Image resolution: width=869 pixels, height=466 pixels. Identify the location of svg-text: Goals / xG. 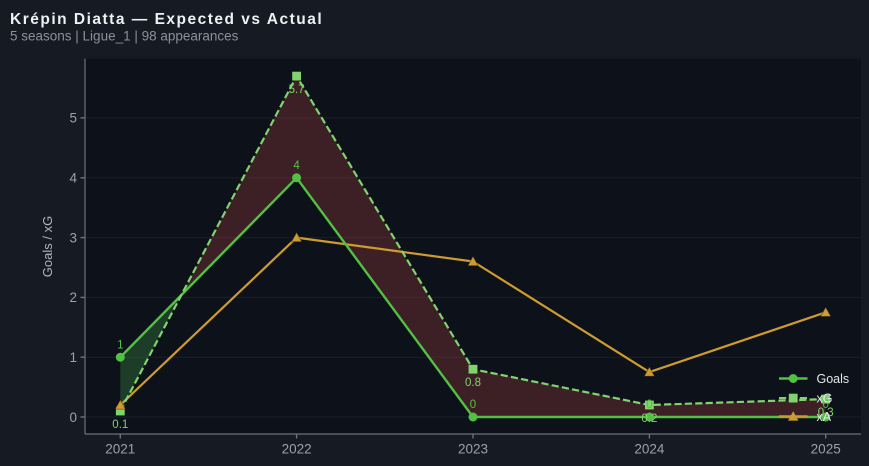
(47, 246).